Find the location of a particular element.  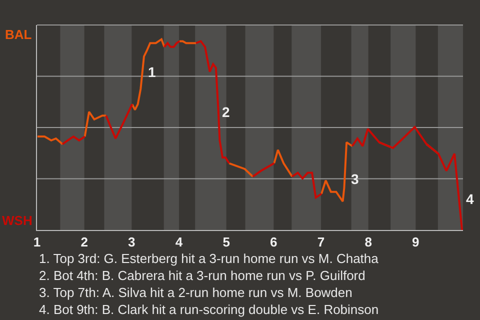

x-tick-label: 1 is located at coordinates (37, 242).